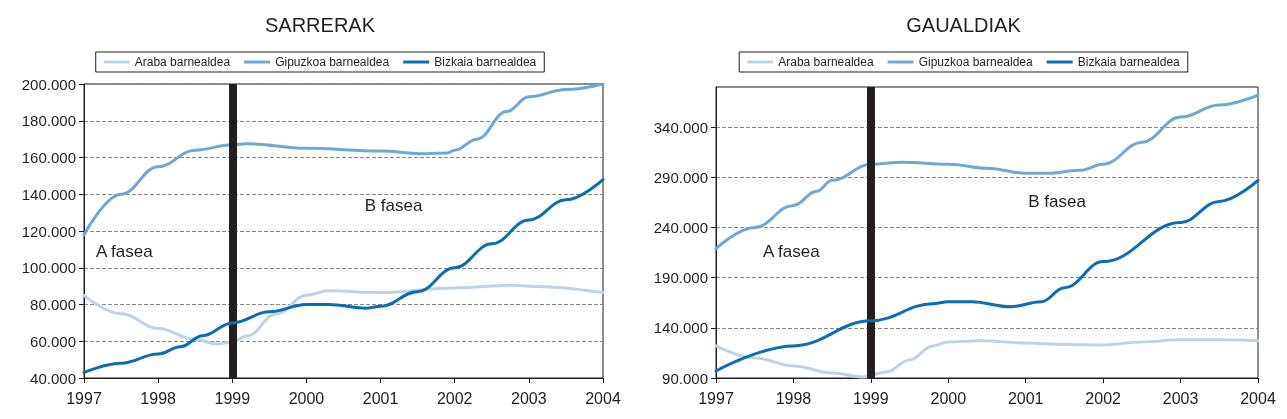 Image resolution: width=1287 pixels, height=419 pixels. I want to click on y-tick-label: 290.000, so click(680, 177).